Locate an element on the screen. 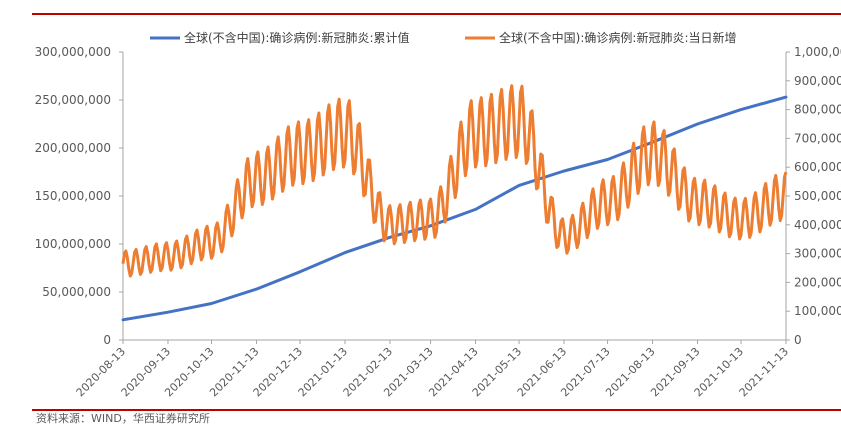 The width and height of the screenshot is (841, 424). legend-item-daily-new: 全球(不含中国):确诊病例:新冠肺炎:当日新增 is located at coordinates (601, 37).